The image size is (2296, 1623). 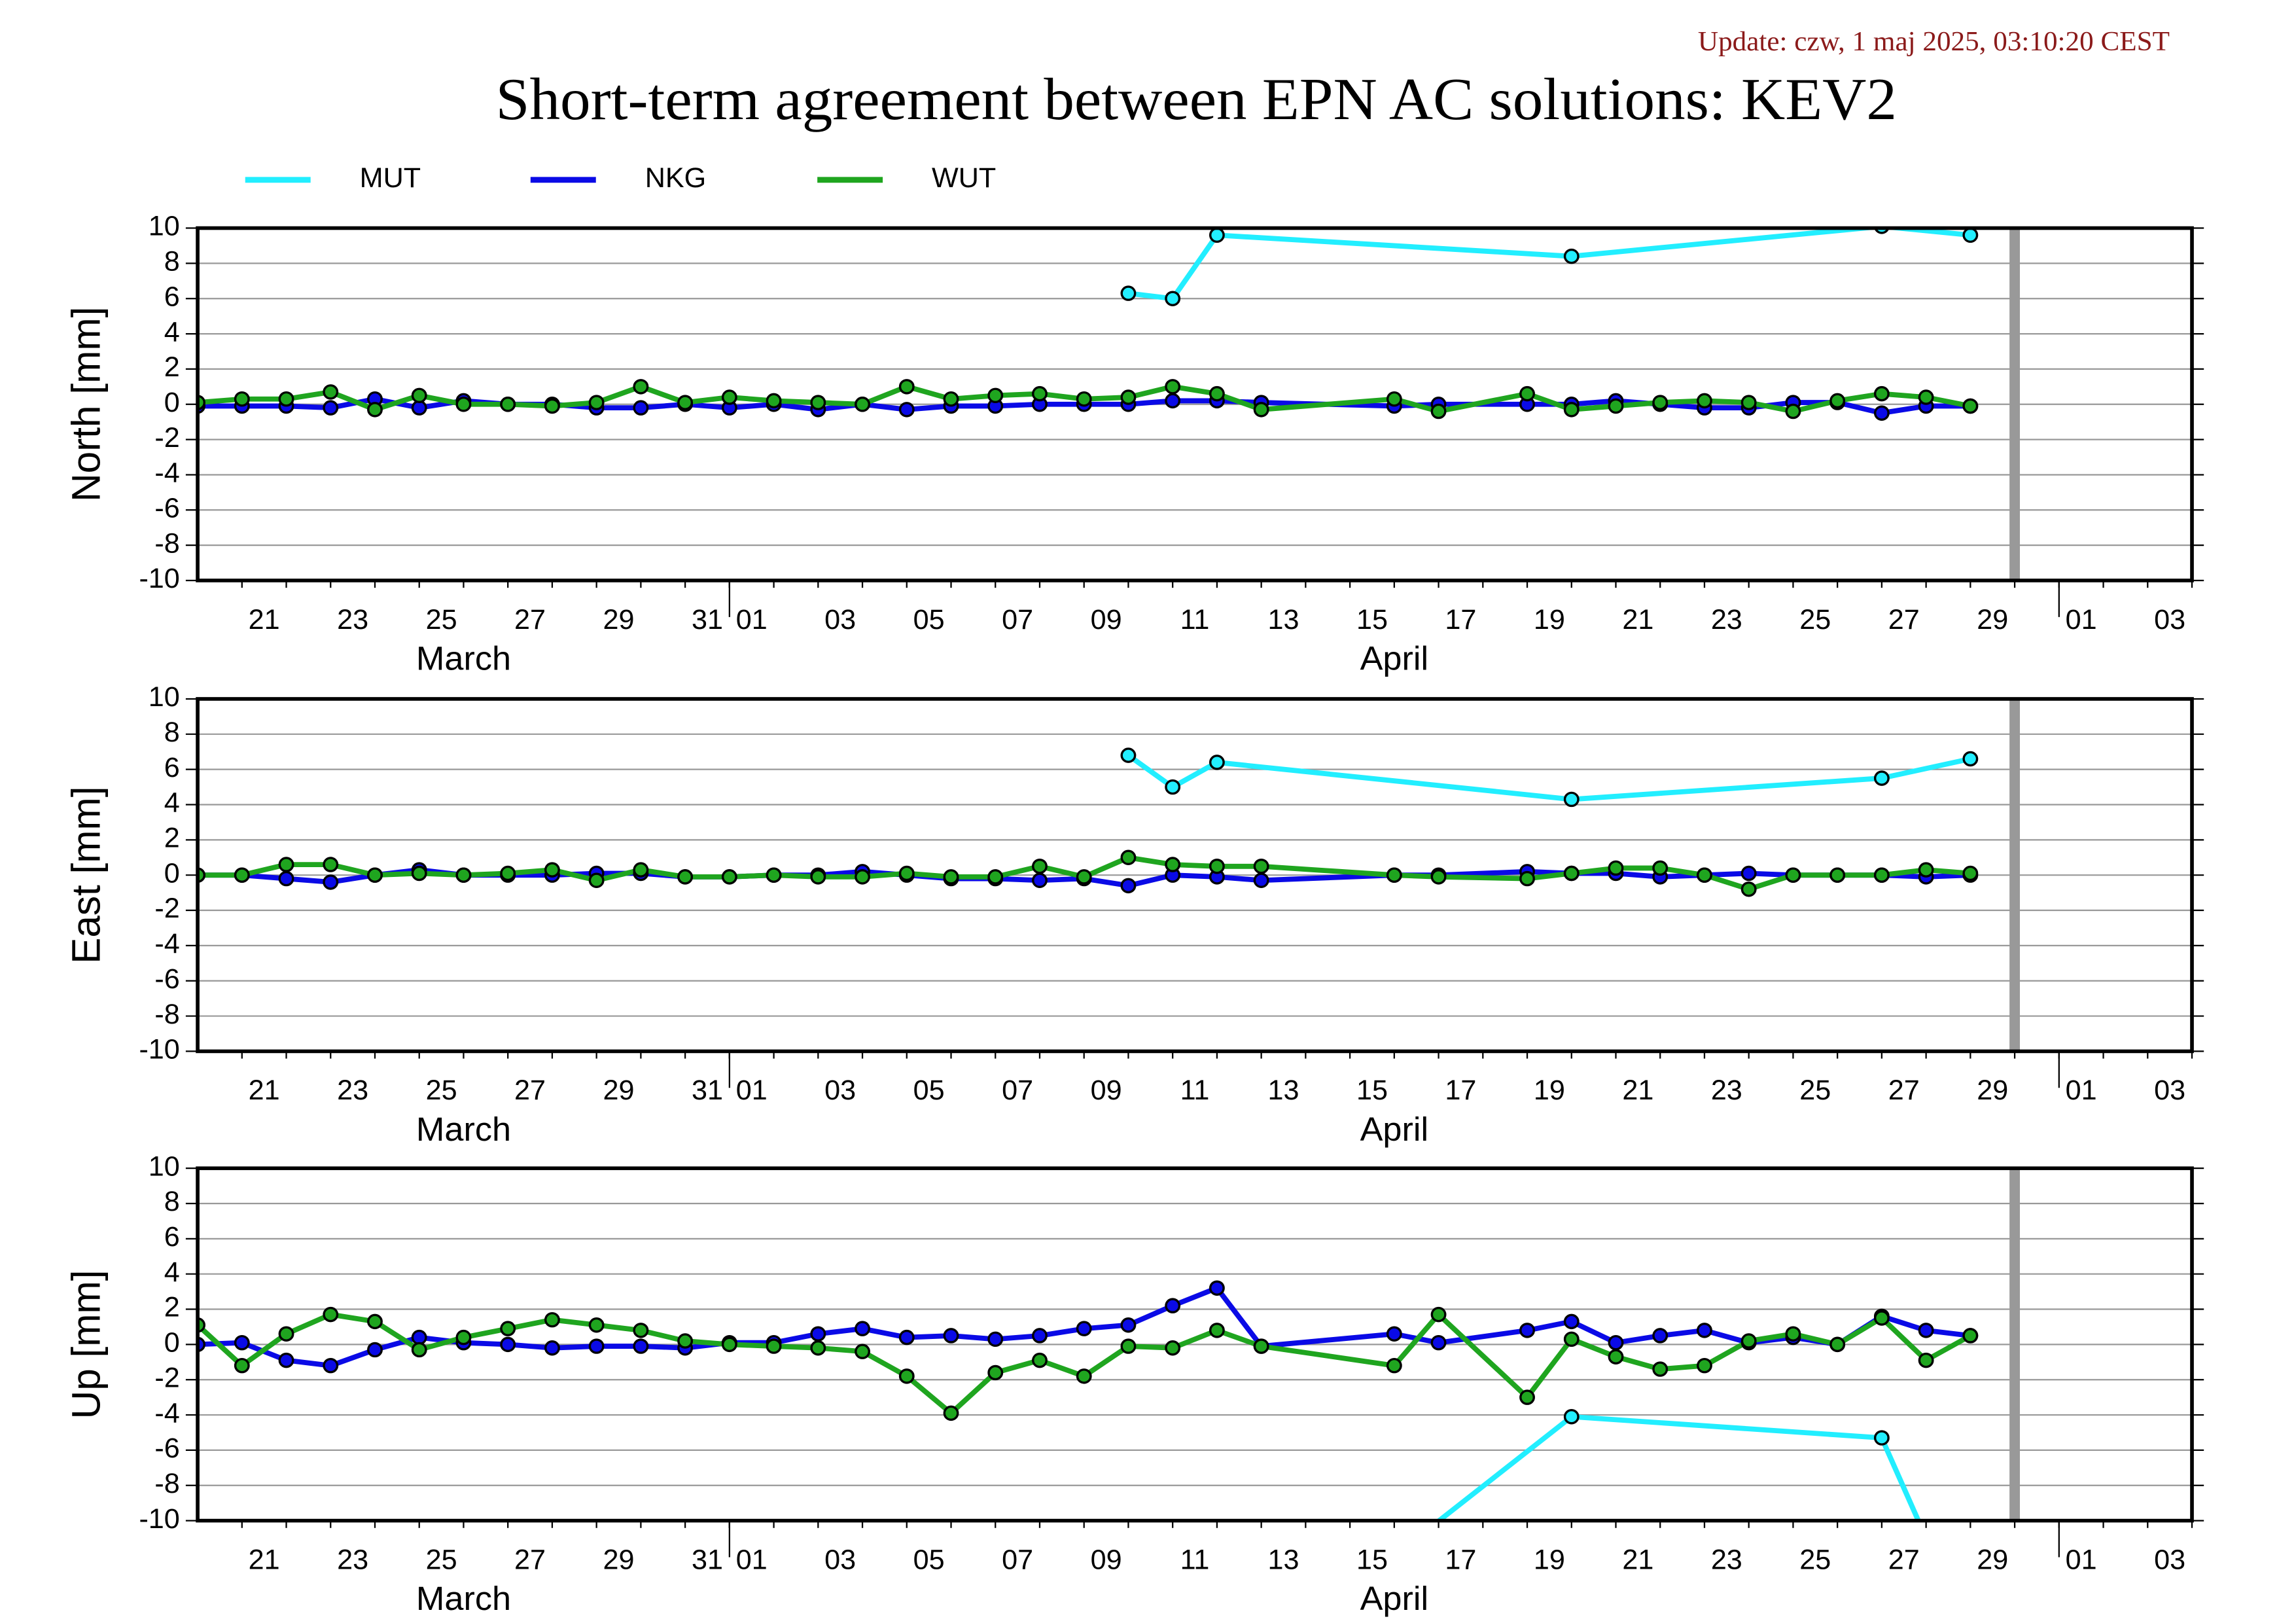 What do you see at coordinates (708, 619) in the screenshot?
I see `x-tick-label: 31` at bounding box center [708, 619].